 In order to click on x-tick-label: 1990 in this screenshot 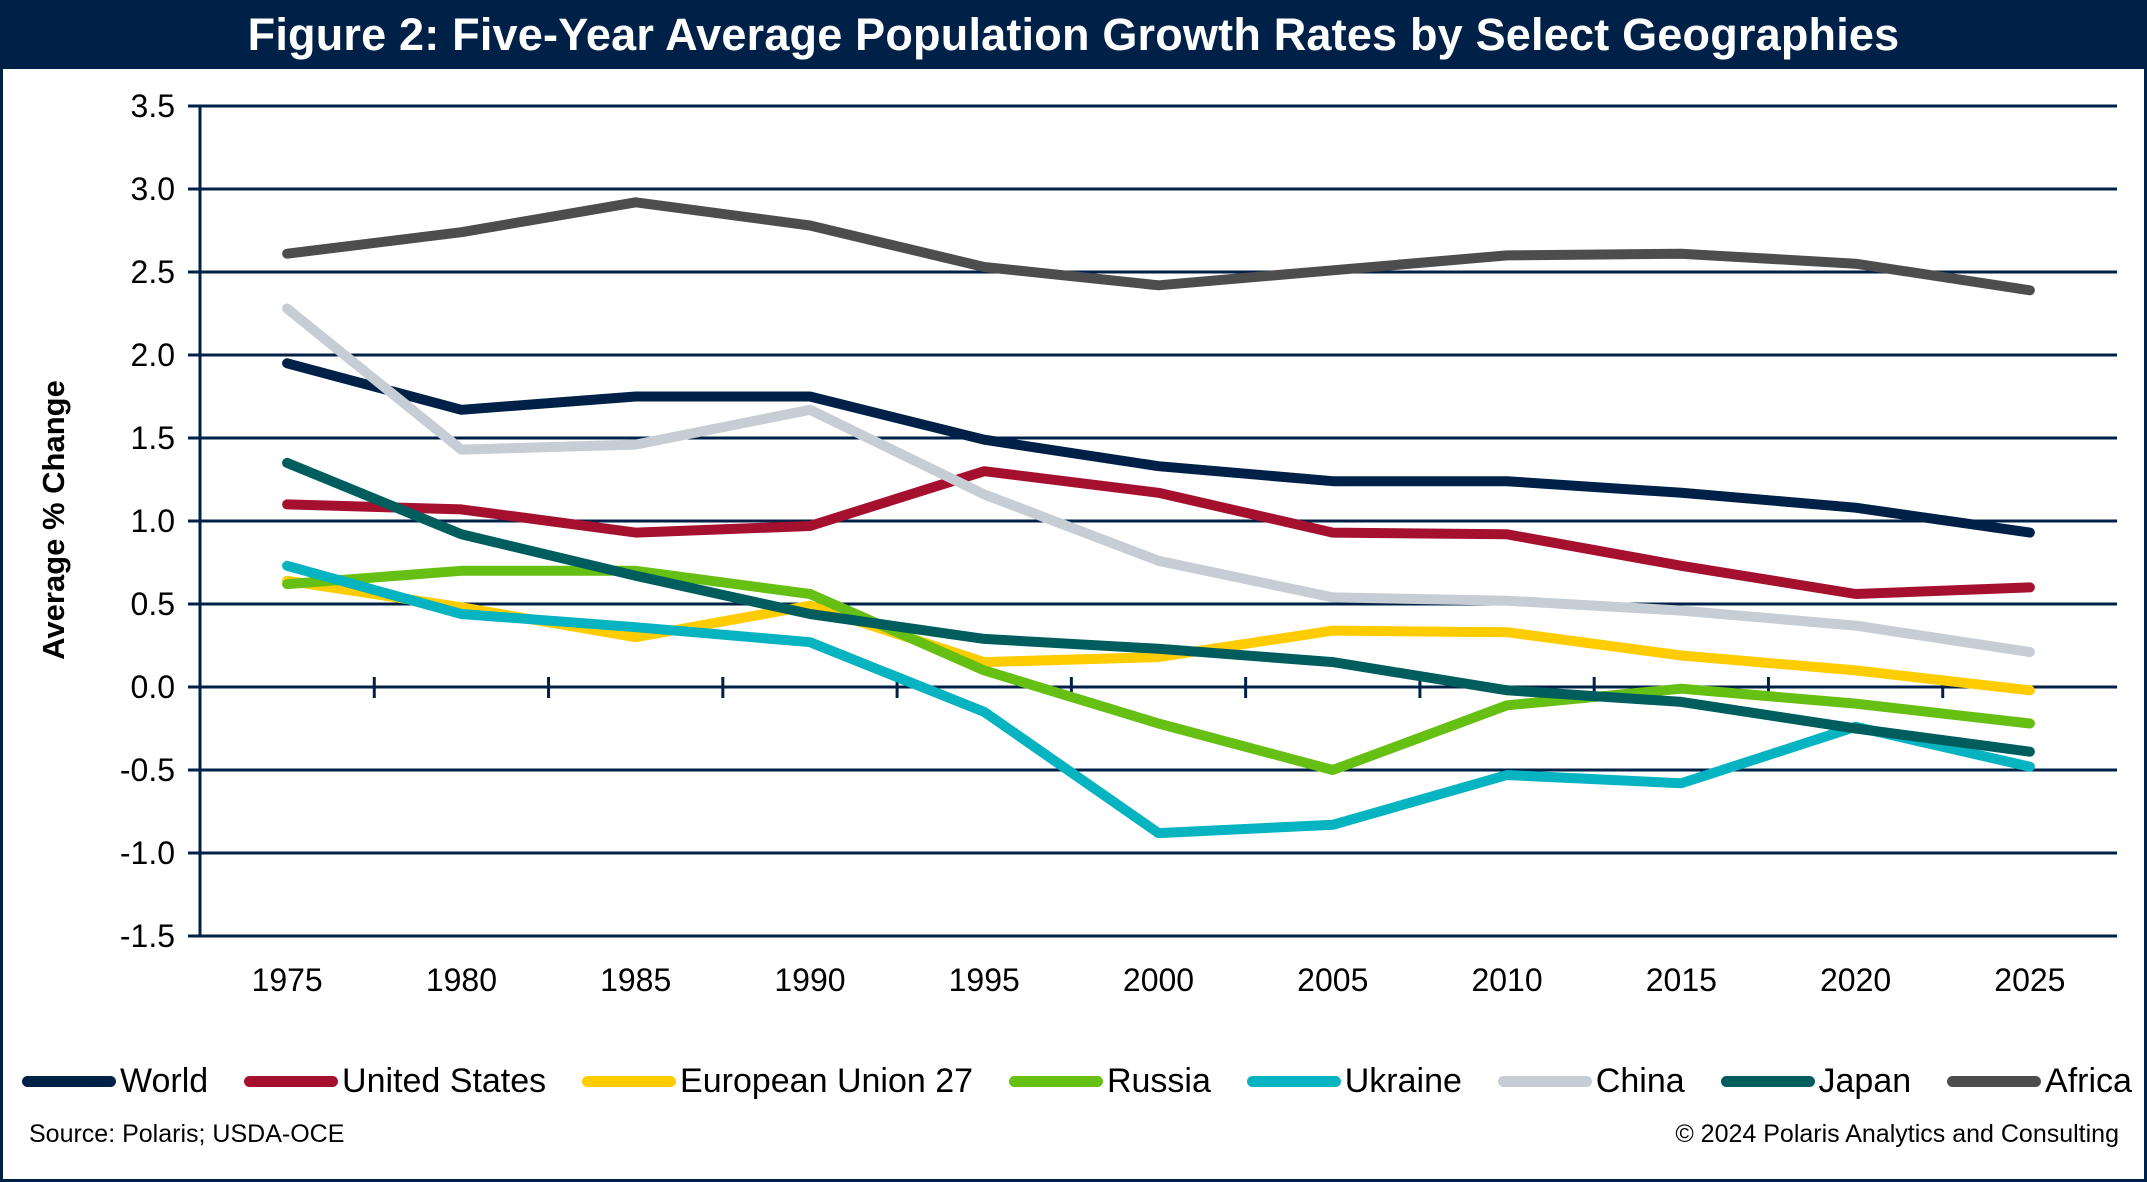, I will do `click(809, 980)`.